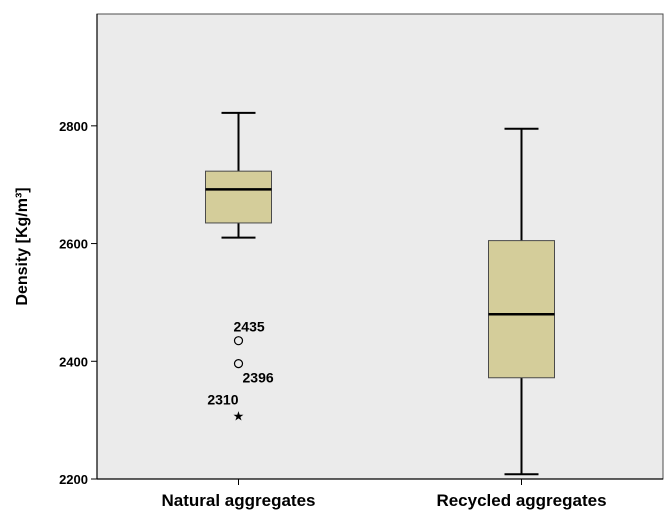 Image resolution: width=665 pixels, height=519 pixels. I want to click on outlier-label: 2396, so click(258, 378).